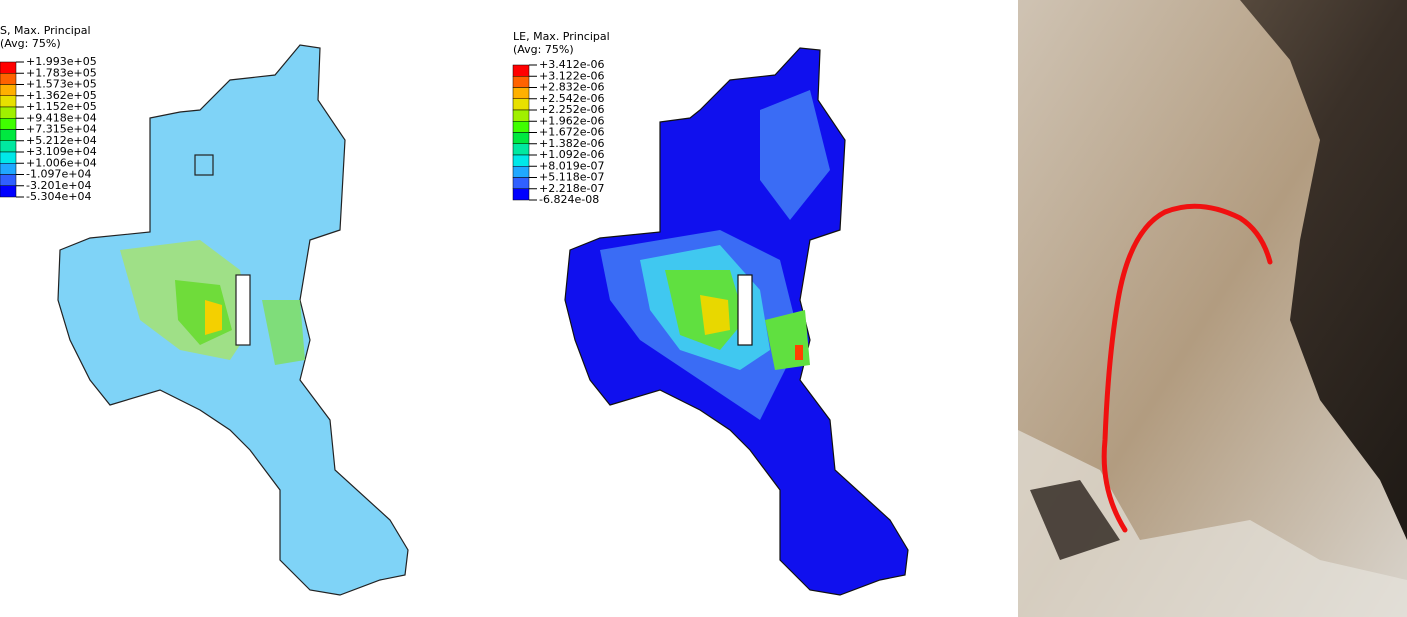 The image size is (1407, 617). Describe the element at coordinates (45, 30) in the screenshot. I see `legend-title: S, Max. Principal` at that location.